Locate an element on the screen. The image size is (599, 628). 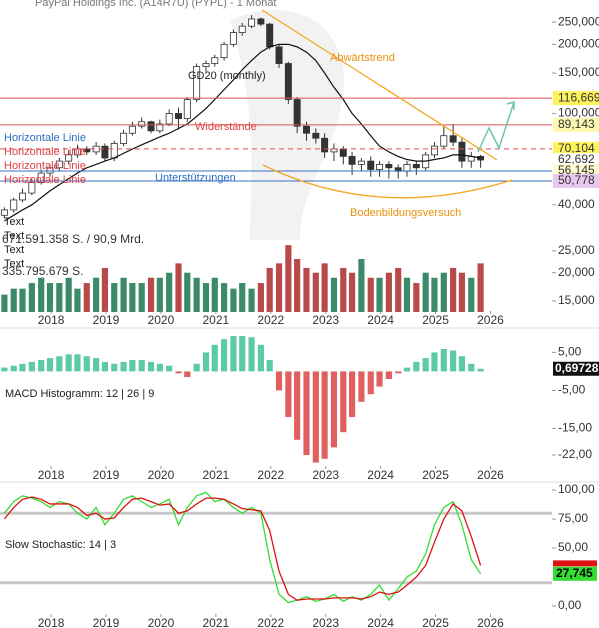
x-tick-label: 2021 is located at coordinates (216, 320).